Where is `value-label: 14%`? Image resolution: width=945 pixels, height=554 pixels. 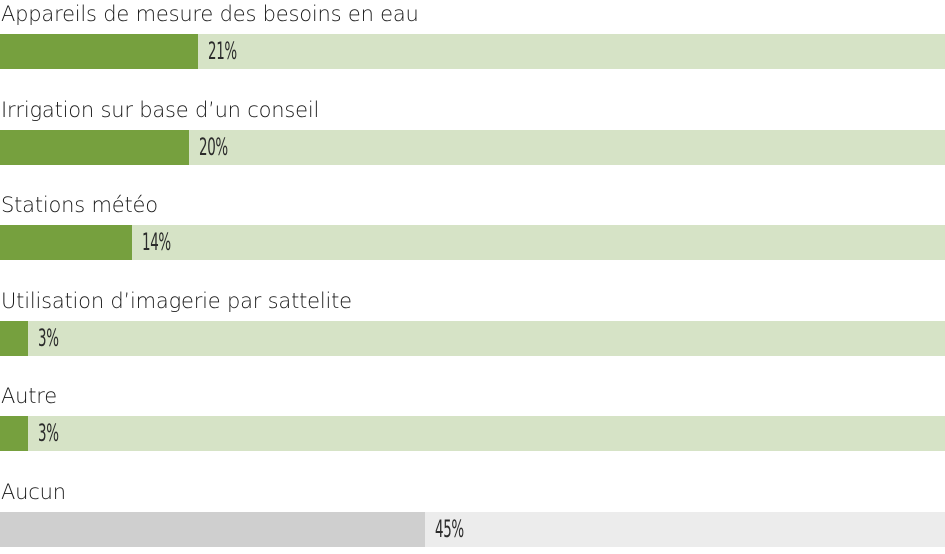 value-label: 14% is located at coordinates (157, 242).